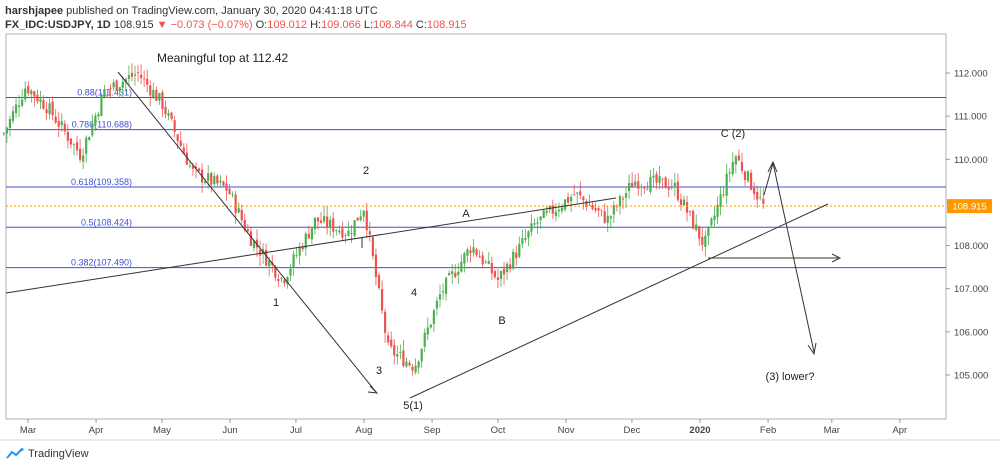 The image size is (1000, 467). I want to click on tradingview-footer: TradingView, so click(47, 454).